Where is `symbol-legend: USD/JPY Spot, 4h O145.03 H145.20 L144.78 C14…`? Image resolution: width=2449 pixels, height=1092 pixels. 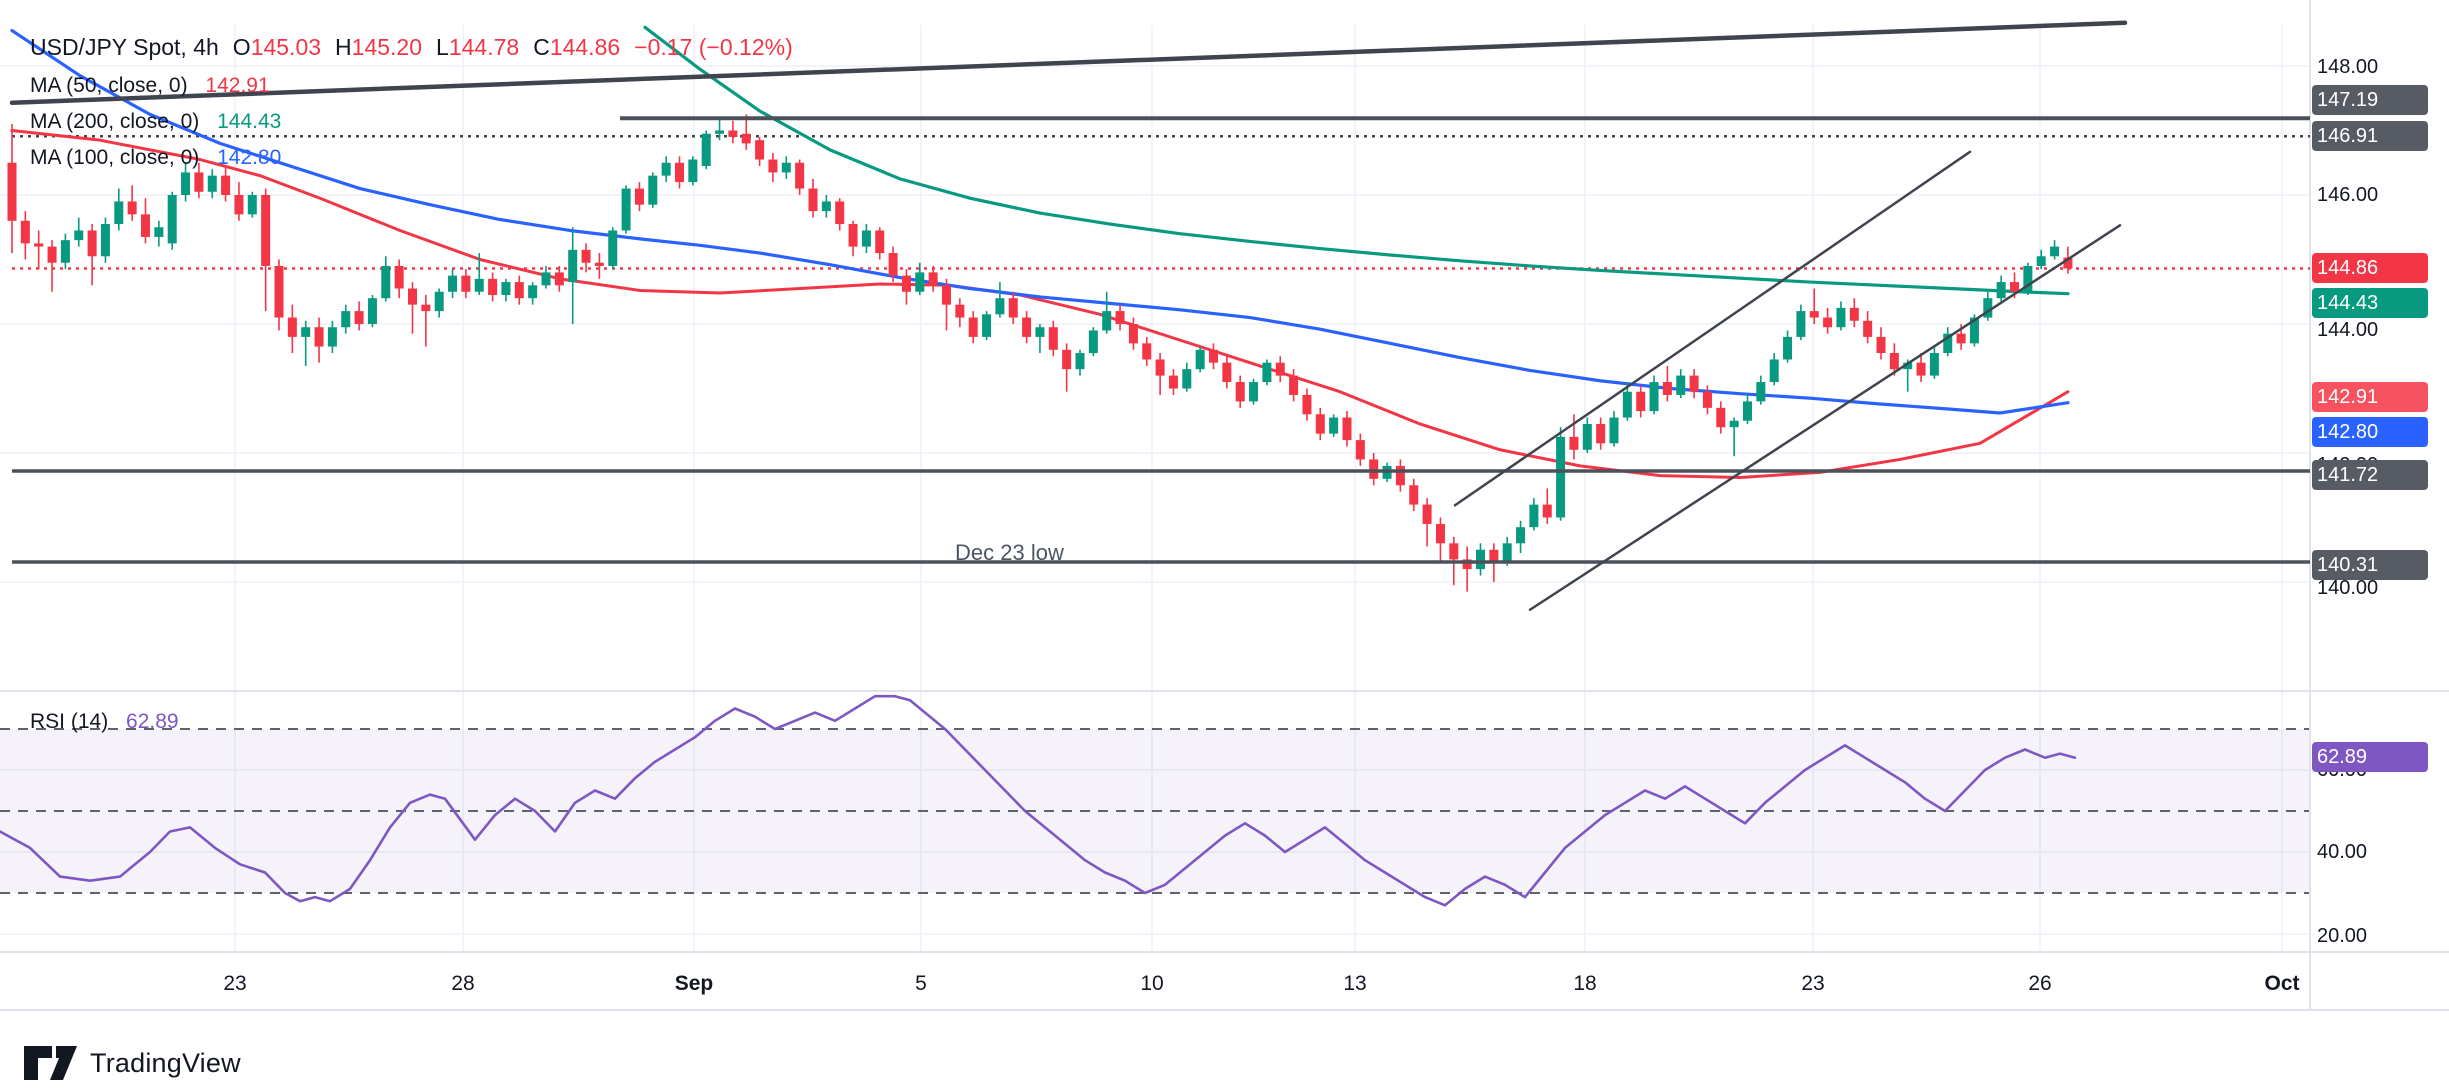 symbol-legend: USD/JPY Spot, 4h O145.03 H145.20 L144.78 C14… is located at coordinates (411, 47).